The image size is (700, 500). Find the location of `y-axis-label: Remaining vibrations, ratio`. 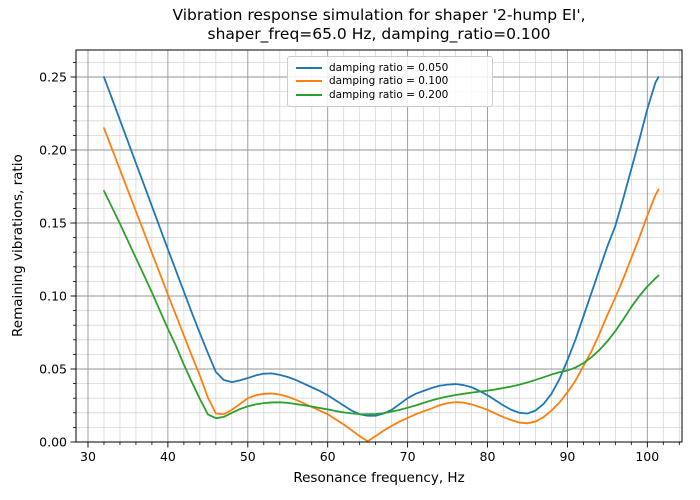

y-axis-label: Remaining vibrations, ratio is located at coordinates (18, 246).